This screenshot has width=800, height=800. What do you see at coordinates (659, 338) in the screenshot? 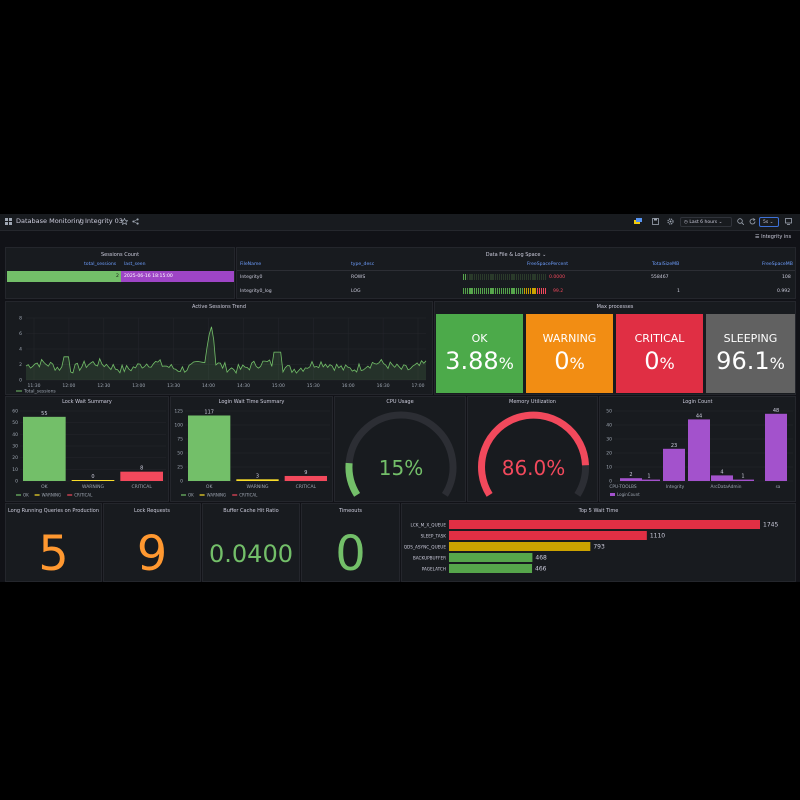
I see `stat-label: CRITICAL` at bounding box center [659, 338].